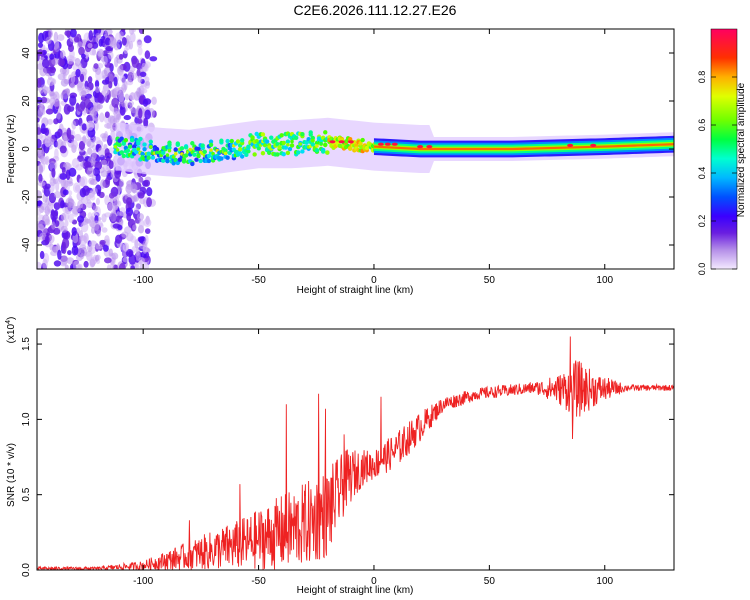  Describe the element at coordinates (26, 149) in the screenshot. I see `y-tick-label: 0` at that location.